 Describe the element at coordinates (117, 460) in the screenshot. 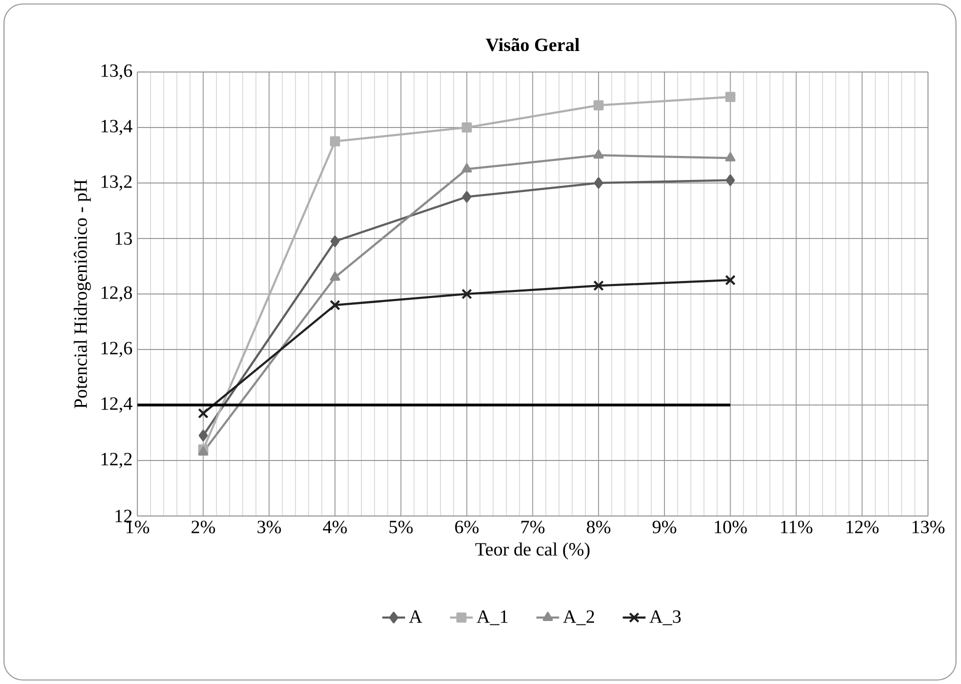

I see `y-tick-label: 12,2` at that location.